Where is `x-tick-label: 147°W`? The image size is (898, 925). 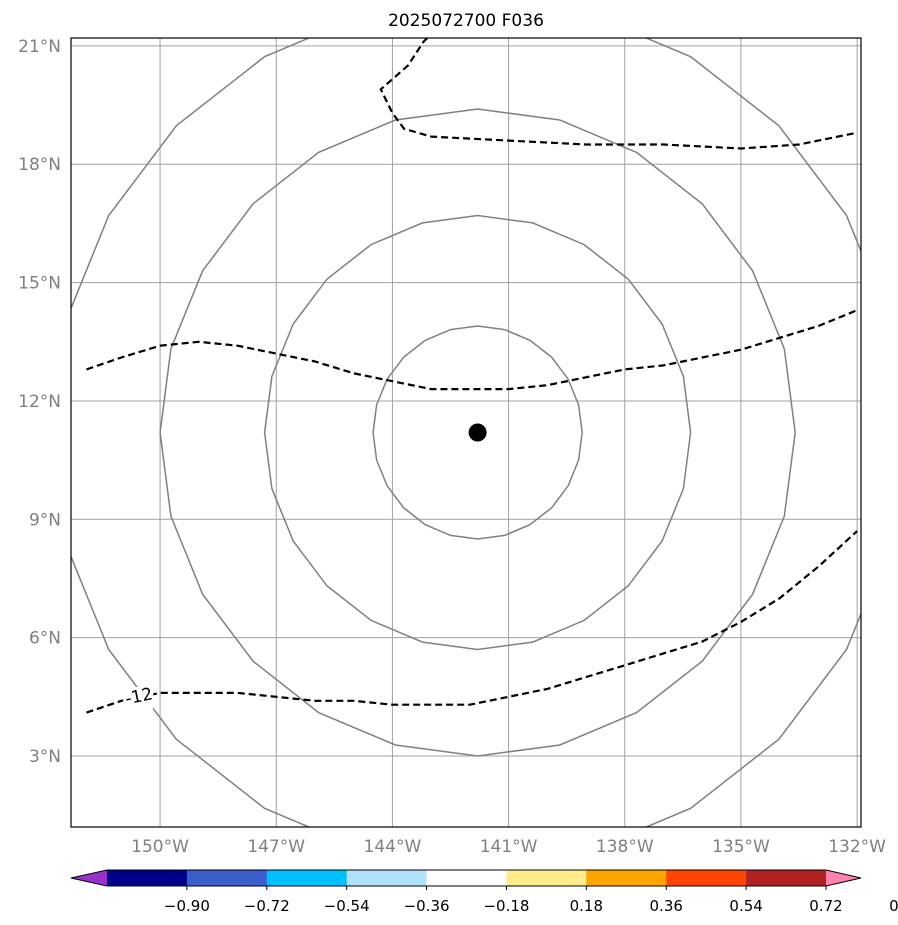
x-tick-label: 147°W is located at coordinates (276, 847).